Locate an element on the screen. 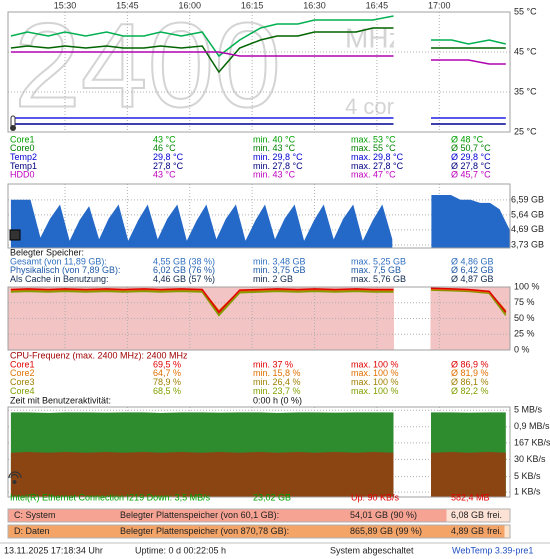 Image resolution: width=550 pixels, height=559 pixels. footer-version: WebTemp 3.39-pre1 is located at coordinates (492, 550).